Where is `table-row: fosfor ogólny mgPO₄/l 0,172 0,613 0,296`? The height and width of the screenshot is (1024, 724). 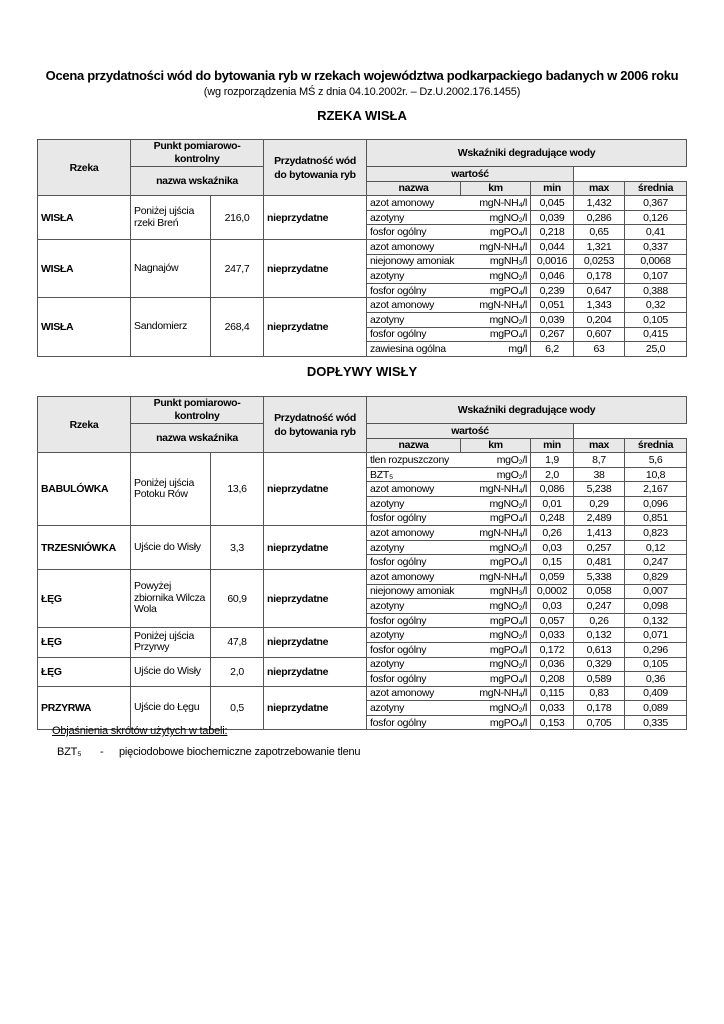 table-row: fosfor ogólny mgPO₄/l 0,172 0,613 0,296 is located at coordinates (363, 649).